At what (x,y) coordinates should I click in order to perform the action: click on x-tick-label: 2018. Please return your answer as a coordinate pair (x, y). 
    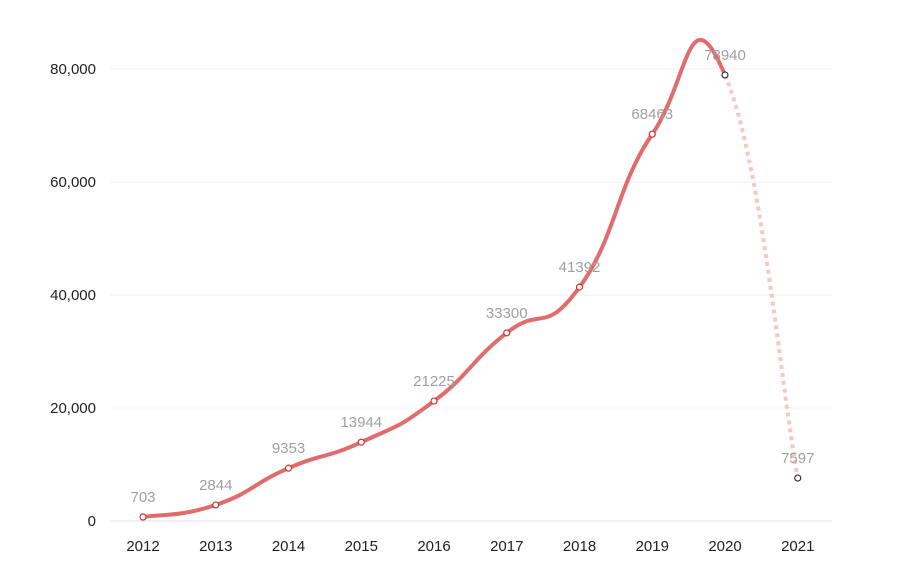
    Looking at the image, I should click on (579, 546).